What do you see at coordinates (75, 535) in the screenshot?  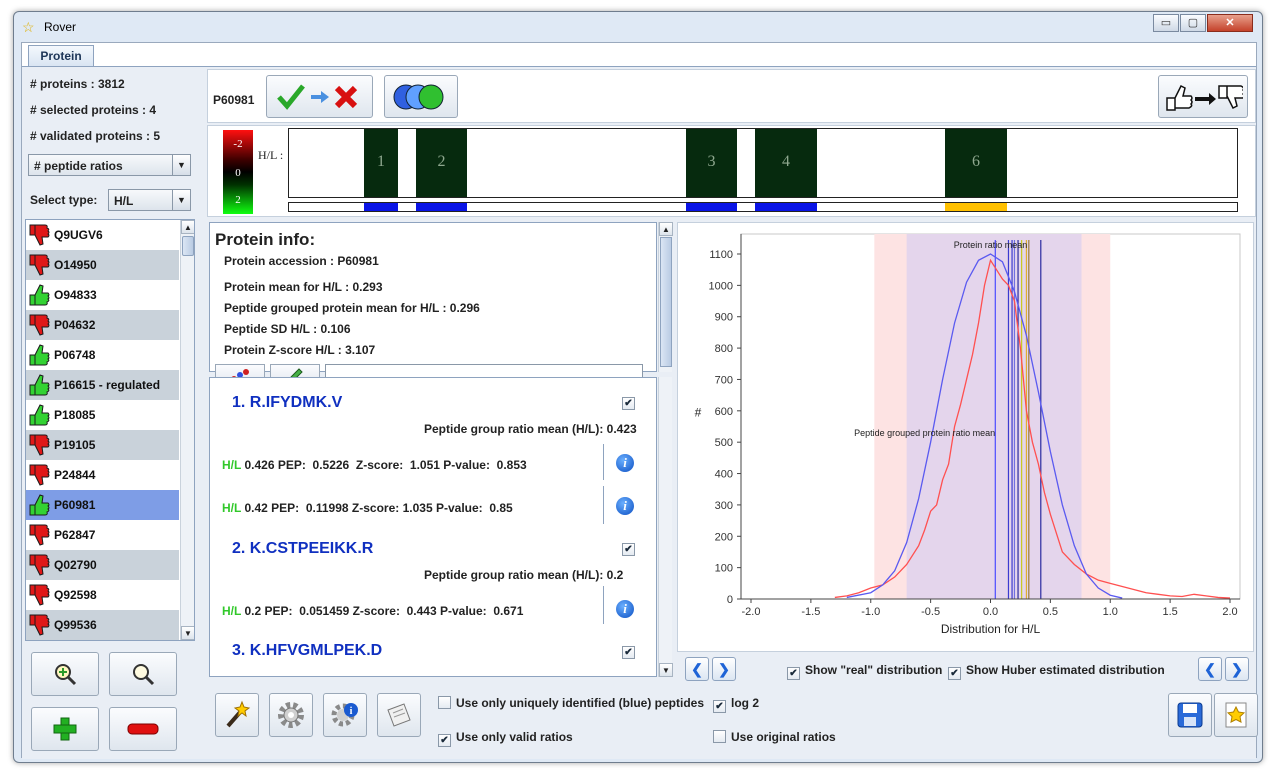 I see `protein-accession-label: P62847` at bounding box center [75, 535].